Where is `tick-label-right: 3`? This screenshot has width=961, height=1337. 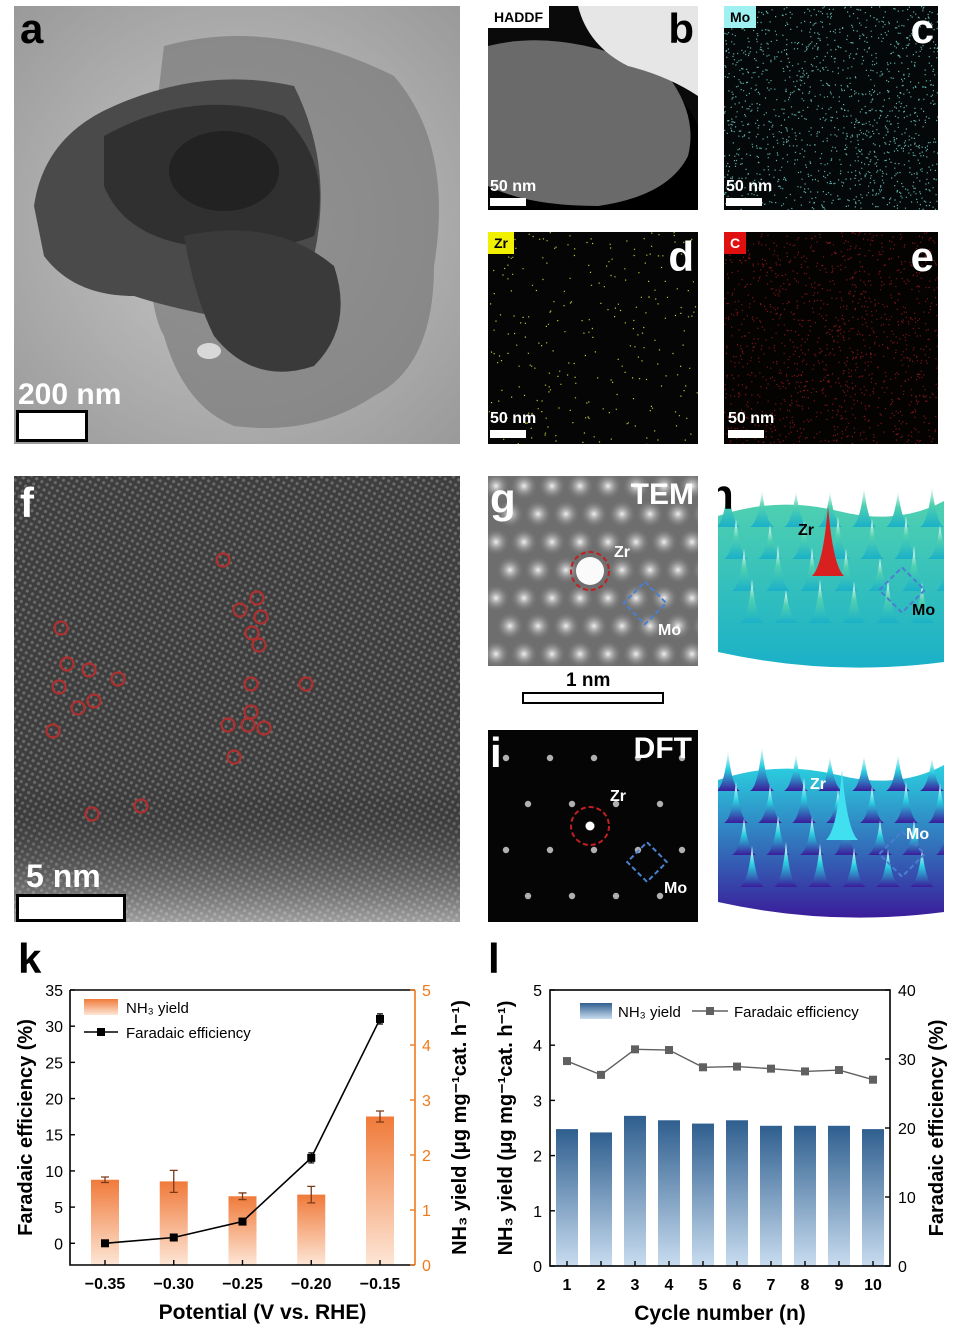 tick-label-right: 3 is located at coordinates (426, 1101).